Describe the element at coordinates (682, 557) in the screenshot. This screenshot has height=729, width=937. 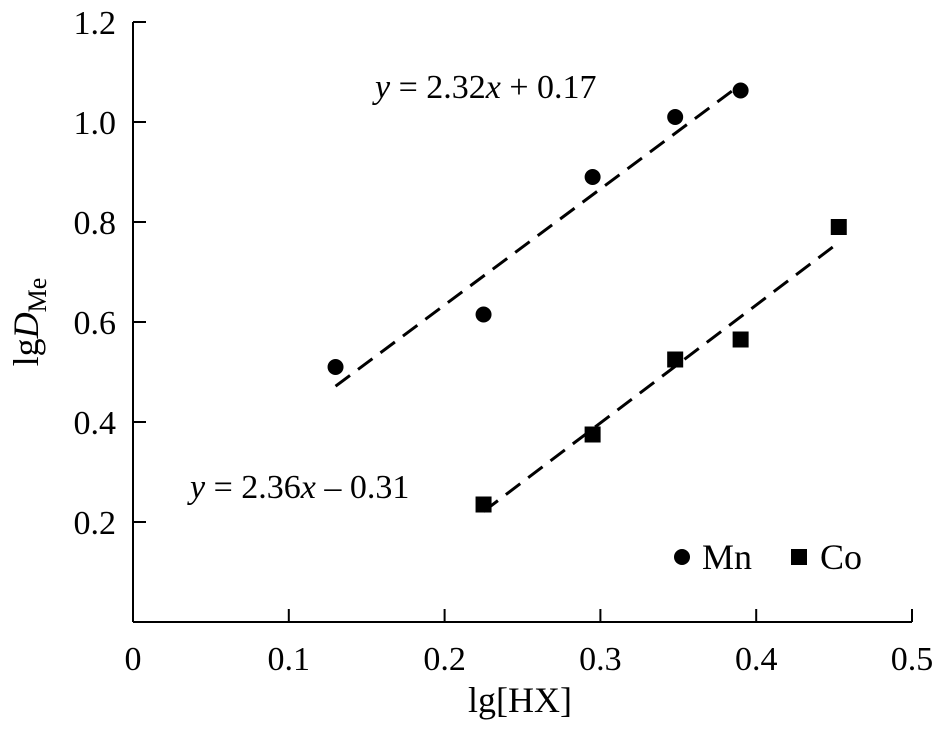
I see `legend-mn-marker` at that location.